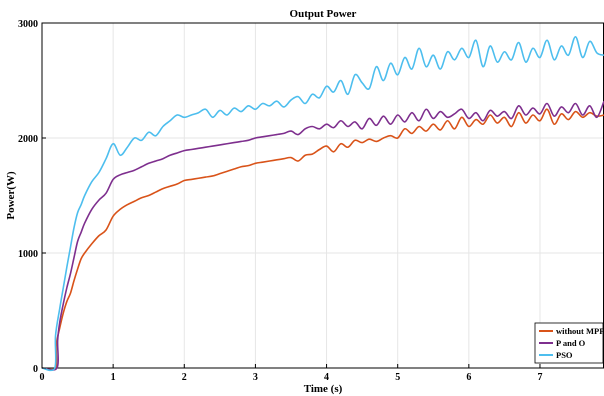 The height and width of the screenshot is (396, 604). What do you see at coordinates (184, 377) in the screenshot?
I see `x-tick-label: 2` at bounding box center [184, 377].